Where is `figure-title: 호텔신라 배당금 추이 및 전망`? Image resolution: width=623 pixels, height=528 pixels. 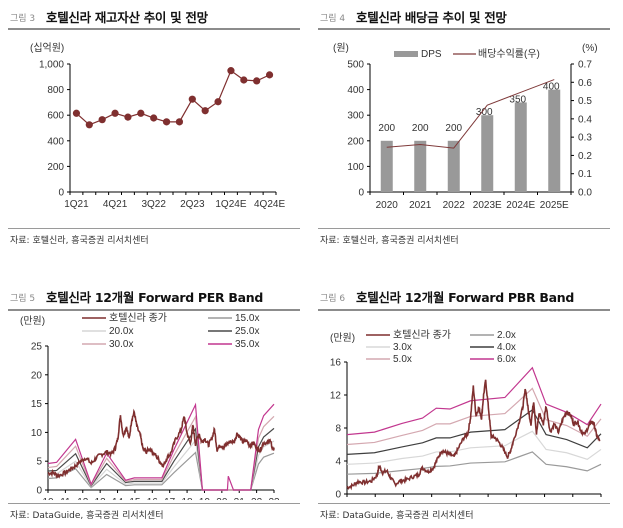 figure-title: 호텔신라 배당금 추이 및 전망 is located at coordinates (431, 17).